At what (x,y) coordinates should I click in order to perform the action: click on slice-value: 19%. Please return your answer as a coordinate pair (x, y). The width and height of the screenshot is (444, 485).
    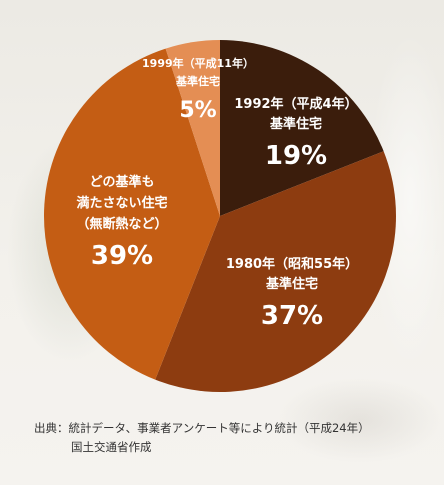
    Looking at the image, I should click on (296, 156).